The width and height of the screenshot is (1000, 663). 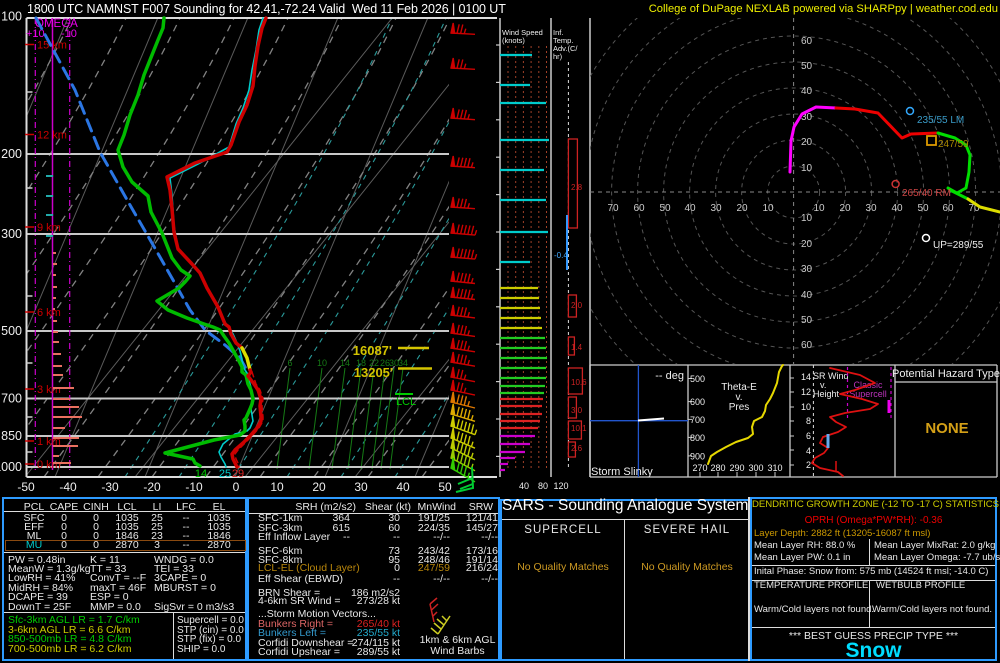 What do you see at coordinates (372, 350) in the screenshot?
I see `svg-text: 16087'` at bounding box center [372, 350].